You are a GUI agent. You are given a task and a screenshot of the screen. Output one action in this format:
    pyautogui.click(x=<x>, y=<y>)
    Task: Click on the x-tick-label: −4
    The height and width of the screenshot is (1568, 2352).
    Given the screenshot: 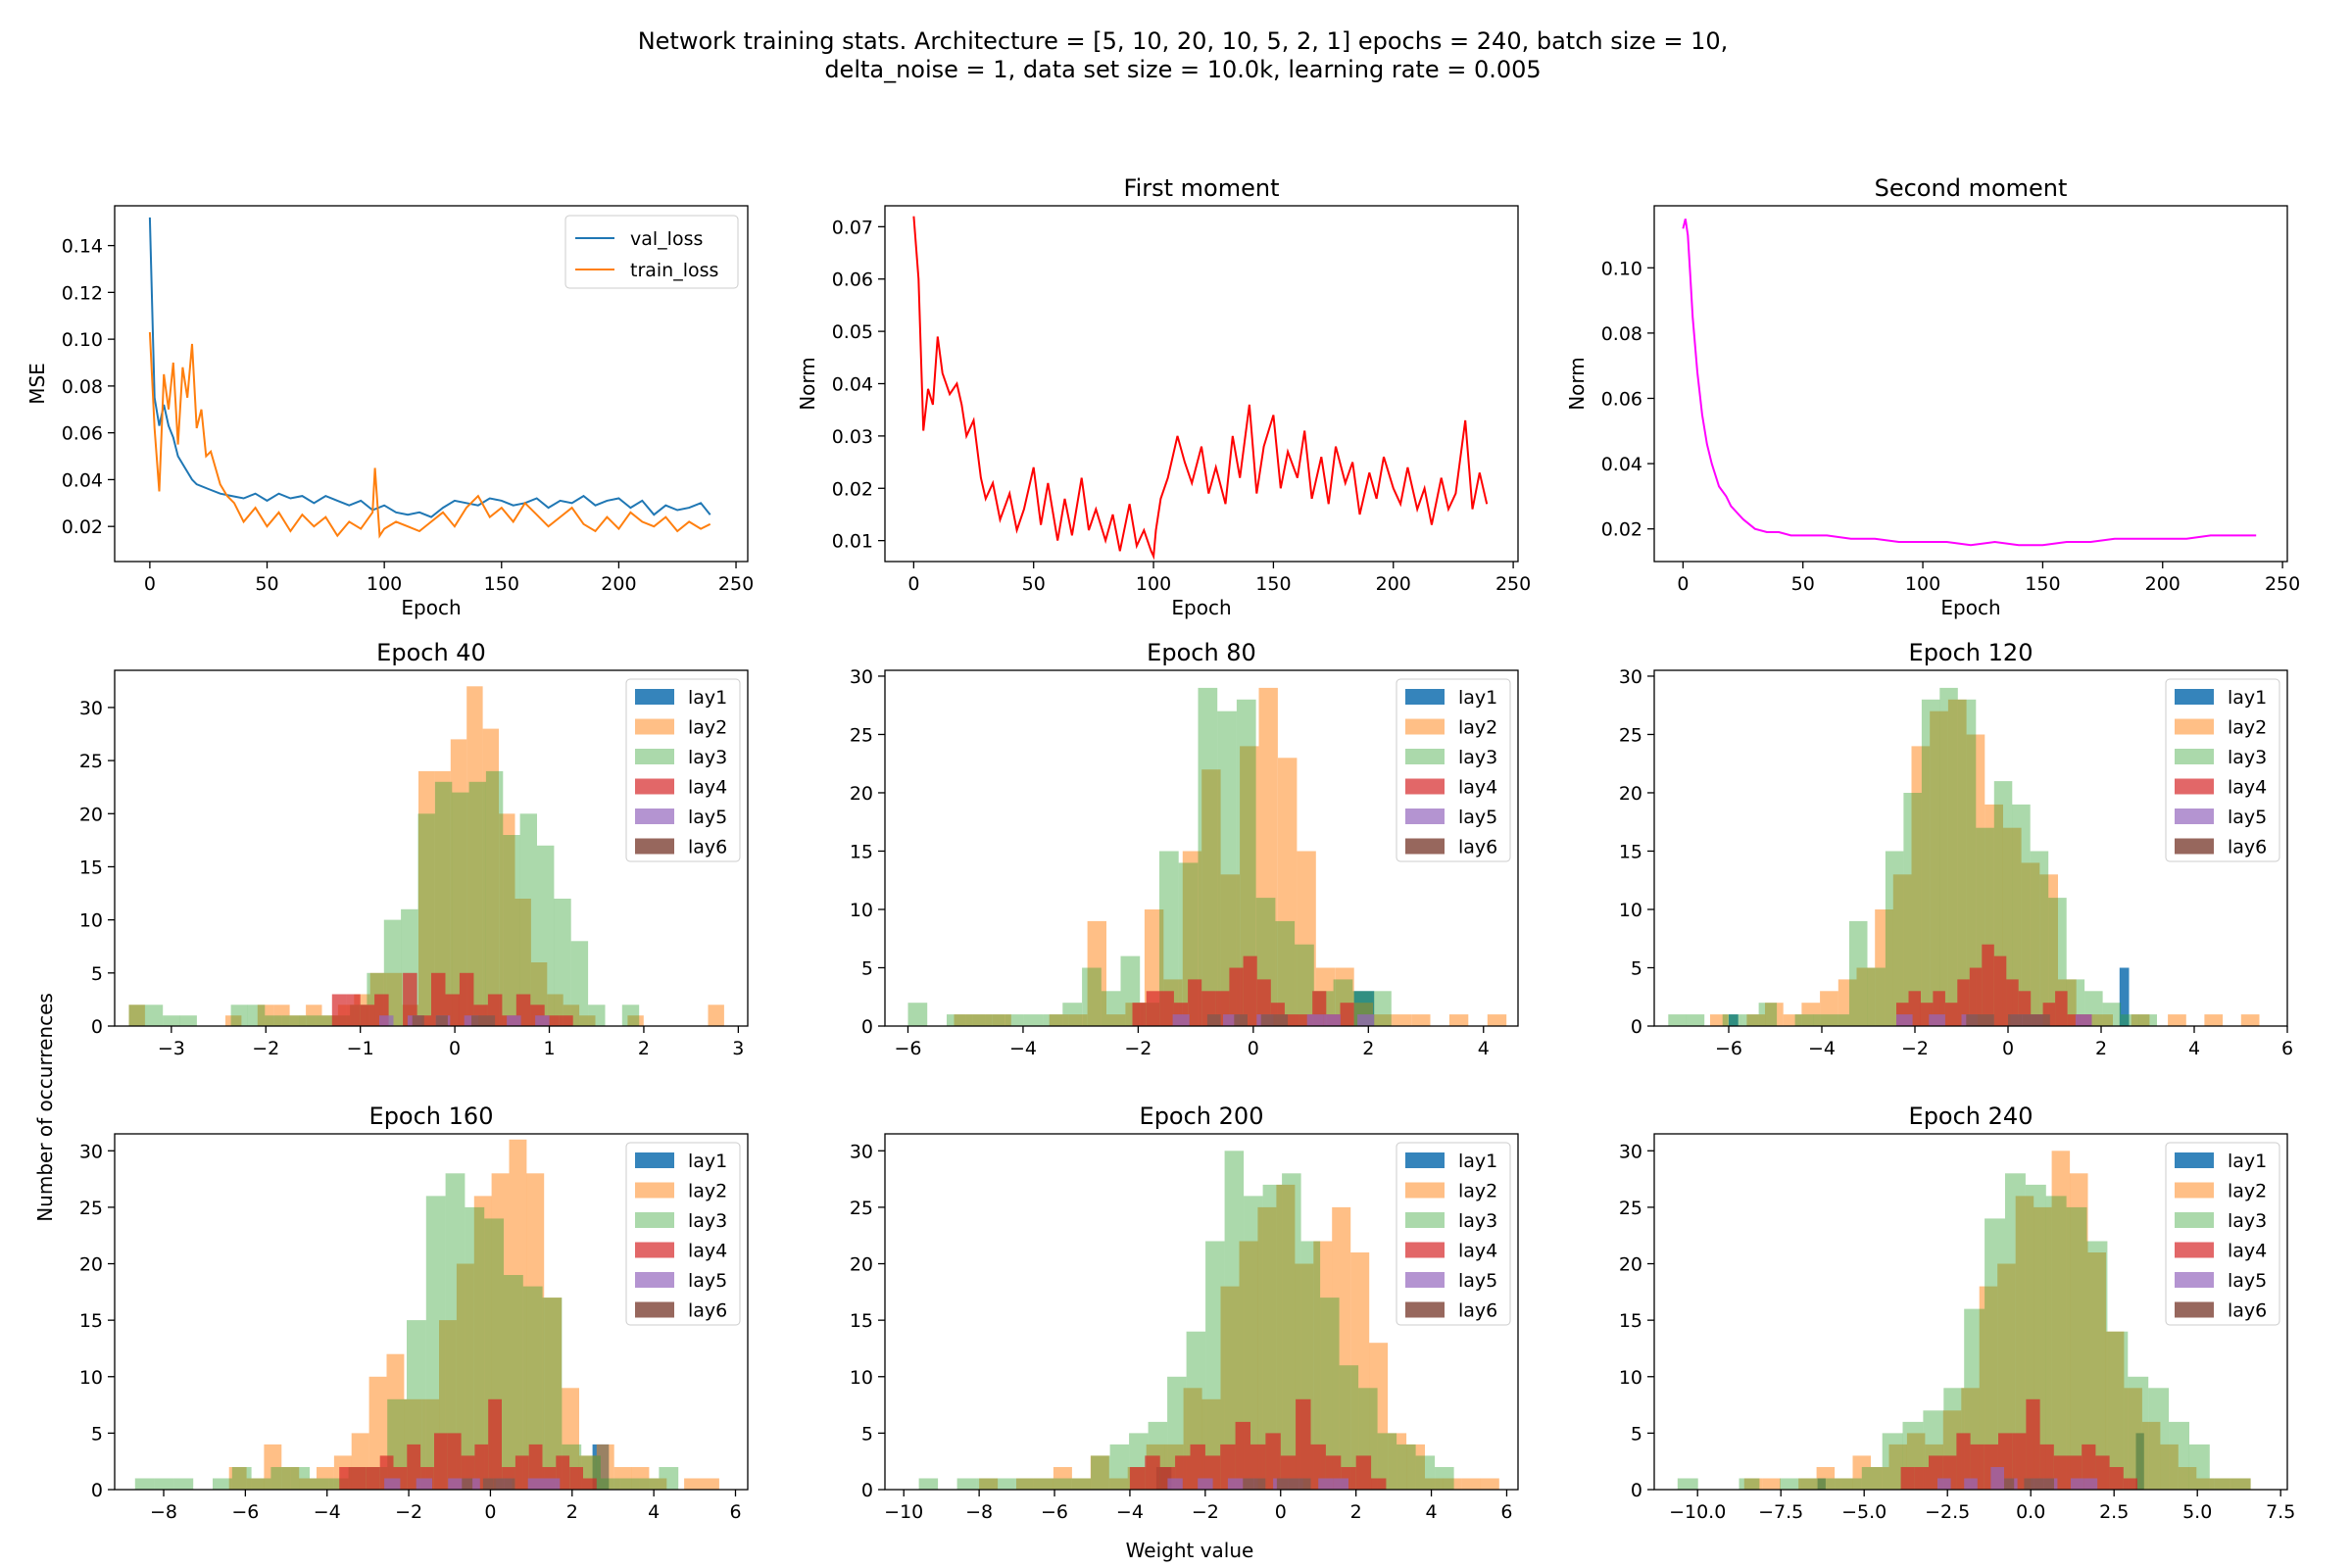 What is the action you would take?
    pyautogui.click(x=1130, y=1512)
    